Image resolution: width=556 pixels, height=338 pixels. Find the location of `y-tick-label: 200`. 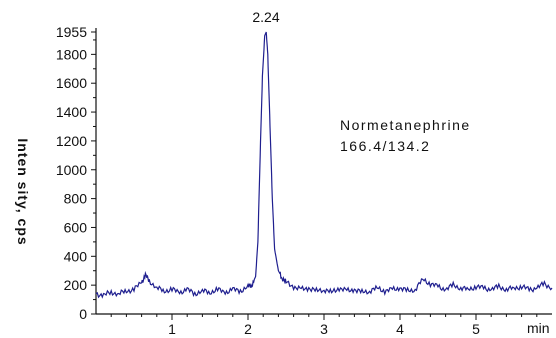

y-tick-label: 200 is located at coordinates (76, 285).